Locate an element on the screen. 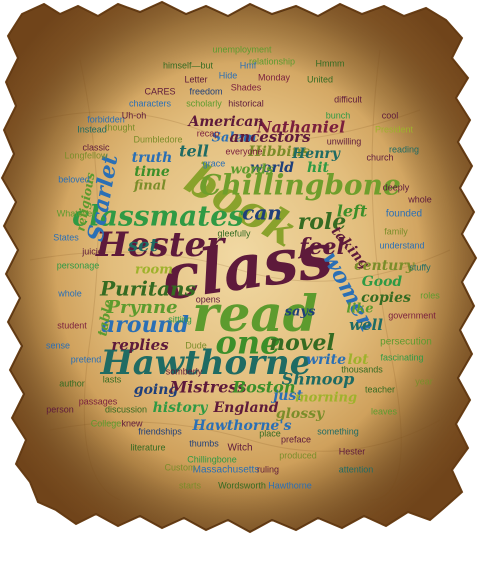 The height and width of the screenshot is (564, 480). word-difficult: difficult is located at coordinates (348, 99).